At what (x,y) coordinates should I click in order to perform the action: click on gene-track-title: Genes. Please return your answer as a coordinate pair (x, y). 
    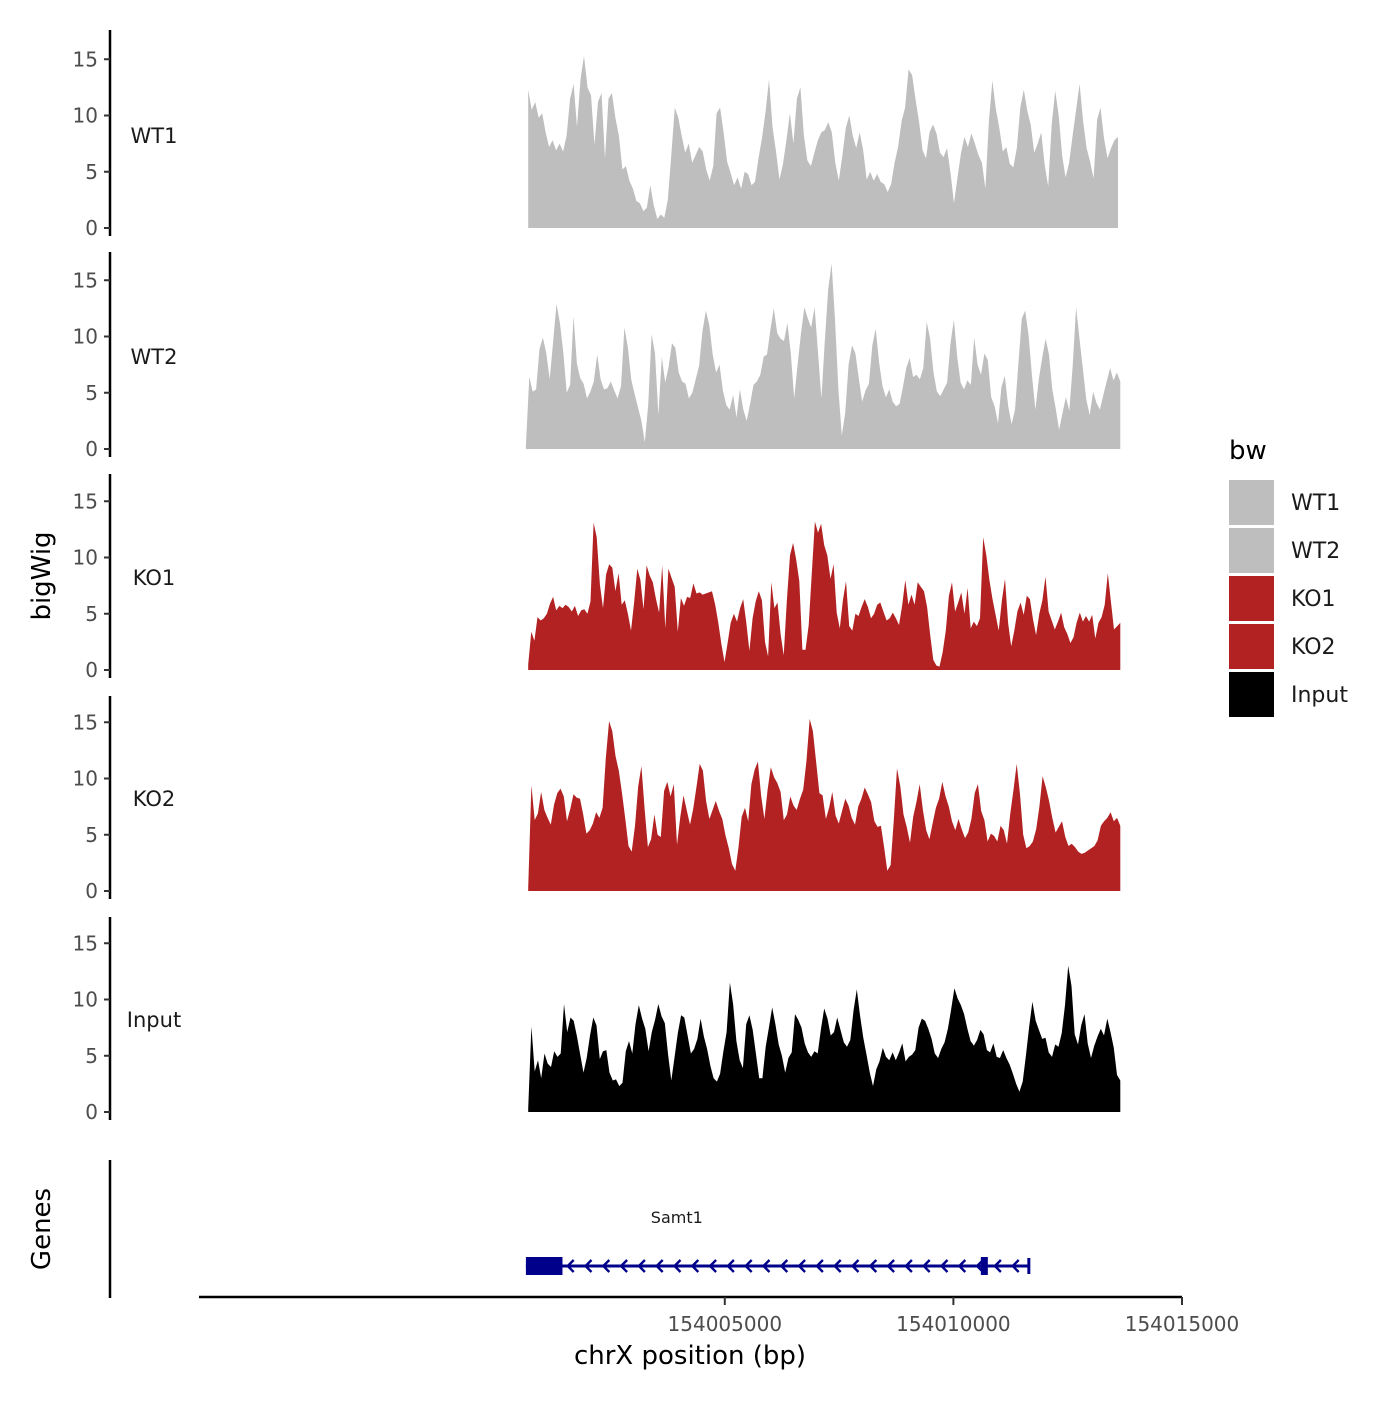
    Looking at the image, I should click on (42, 1229).